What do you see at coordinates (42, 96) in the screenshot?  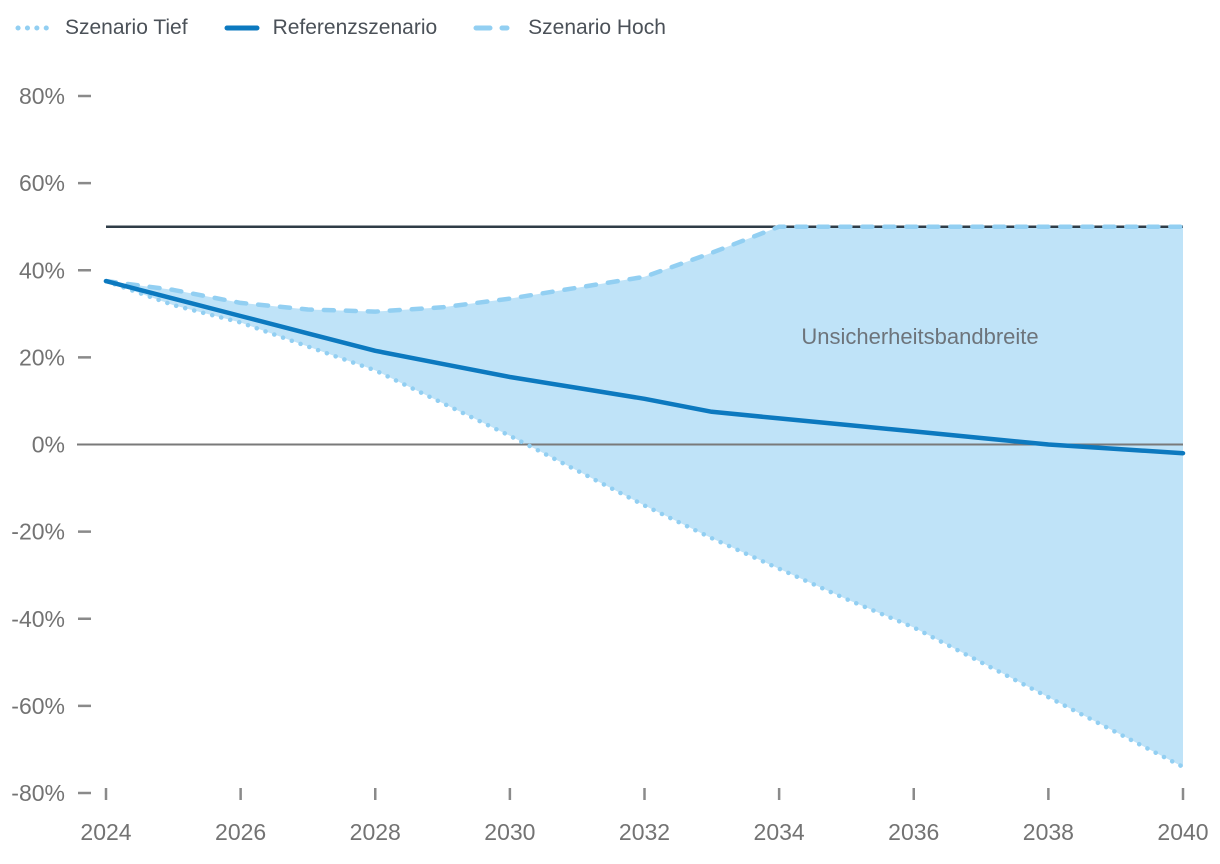 I see `y-tick-label: 80%` at bounding box center [42, 96].